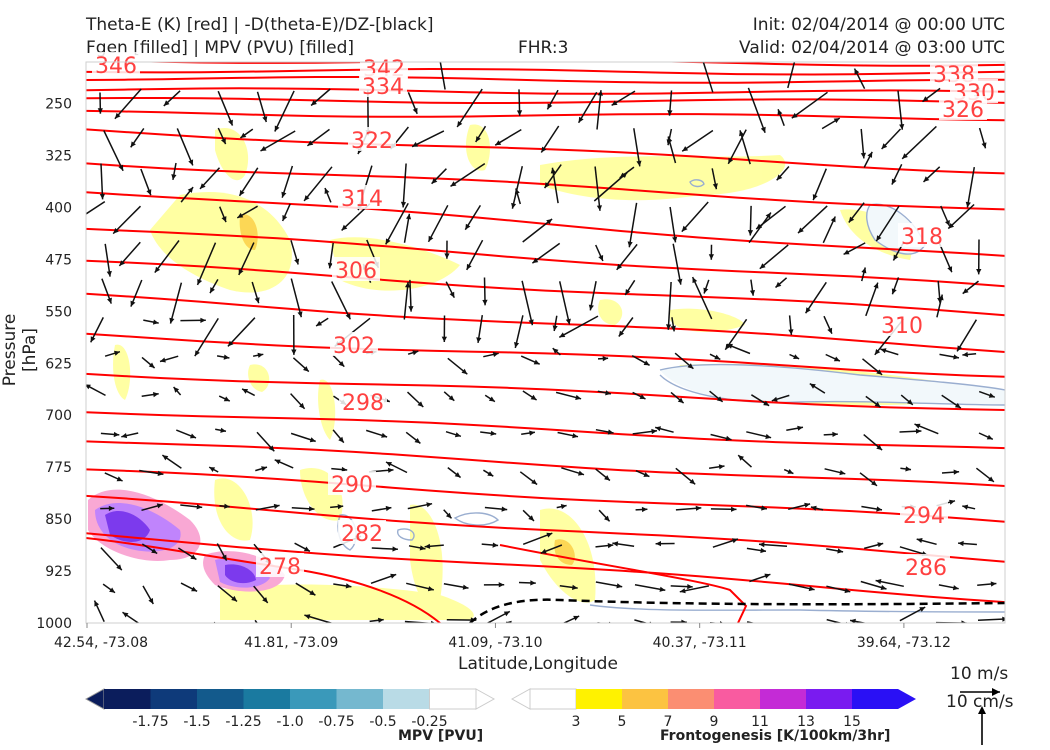 This screenshot has width=1050, height=750. I want to click on init-time: Init: 02/04/2014 @ 00:00 UTC, so click(878, 25).